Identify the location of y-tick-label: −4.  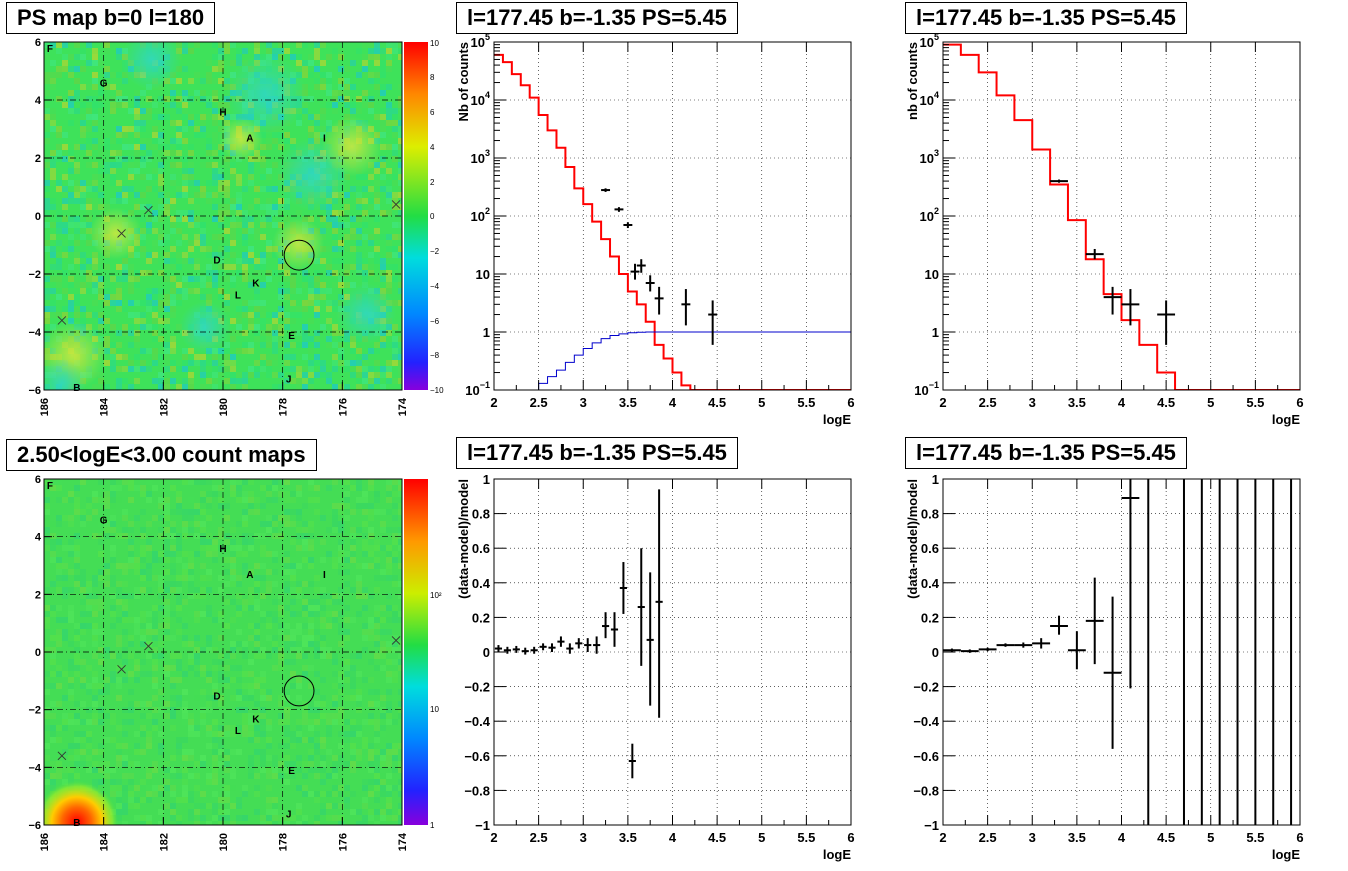
(34, 333).